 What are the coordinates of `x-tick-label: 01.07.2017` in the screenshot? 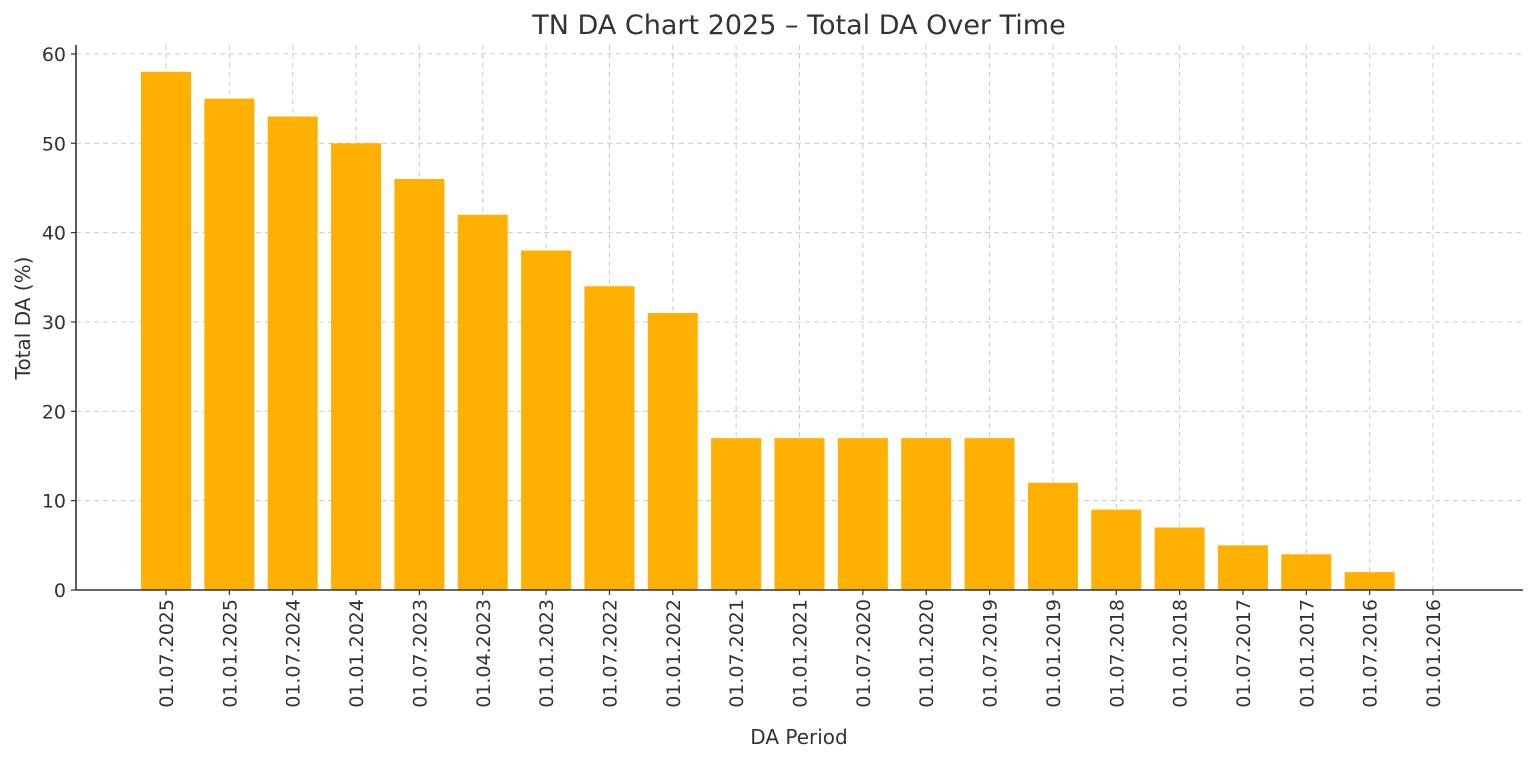 It's located at (1244, 653).